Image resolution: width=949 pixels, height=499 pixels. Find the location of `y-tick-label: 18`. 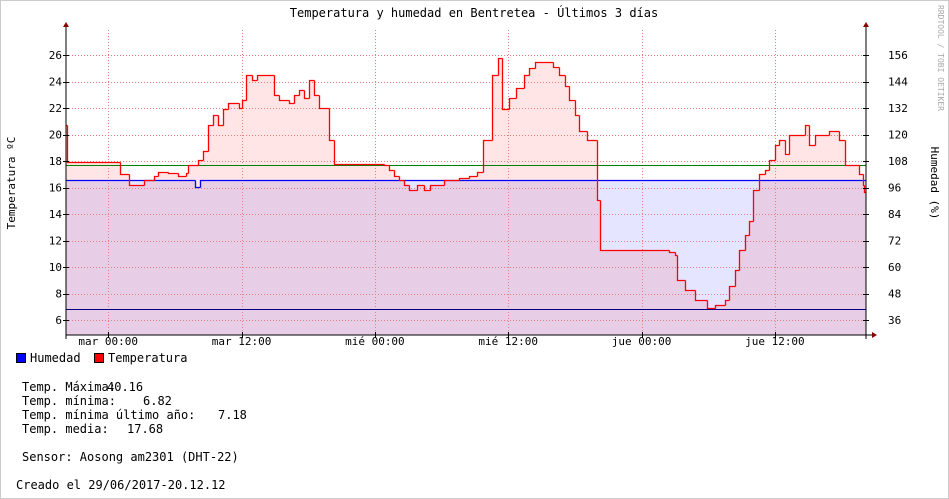

y-tick-label: 18 is located at coordinates (55, 161).